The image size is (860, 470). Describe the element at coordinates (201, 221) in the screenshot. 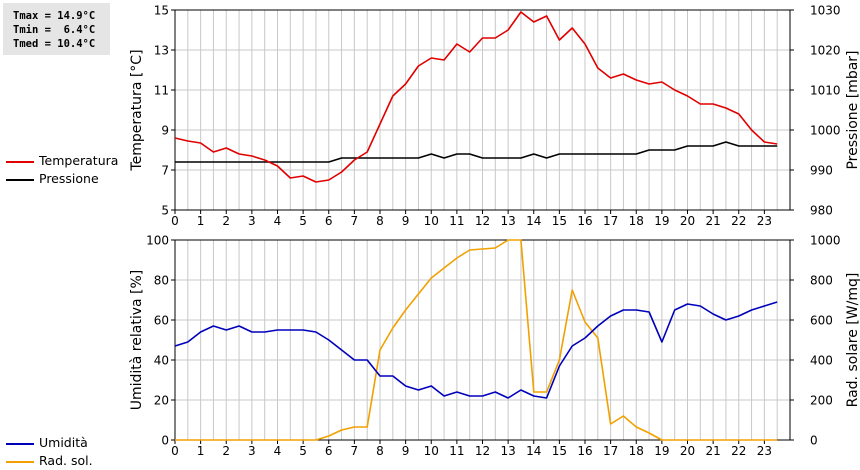

I see `top-x-tick-label: 1` at that location.